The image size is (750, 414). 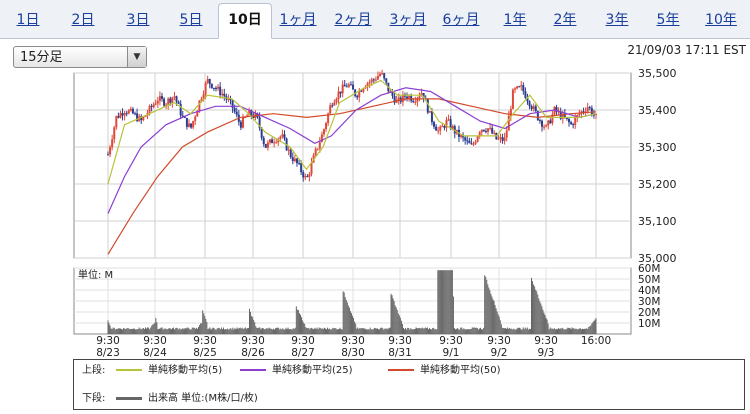 I want to click on tab-6: 2ヶ月, so click(x=353, y=20).